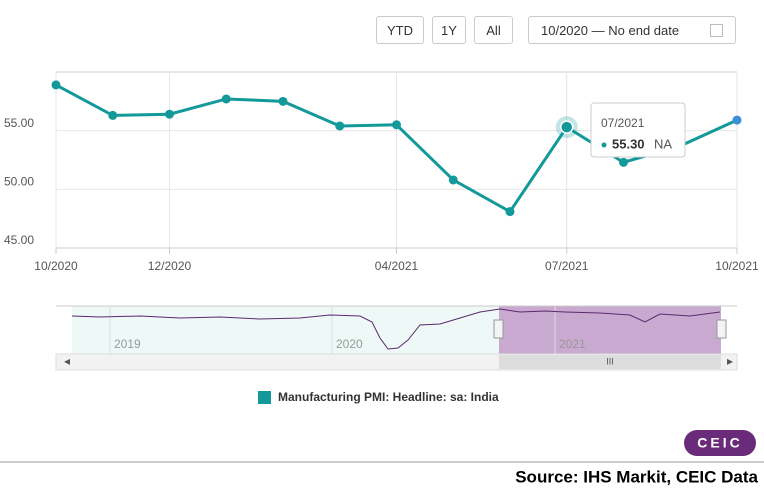  I want to click on calendar-icon, so click(716, 30).